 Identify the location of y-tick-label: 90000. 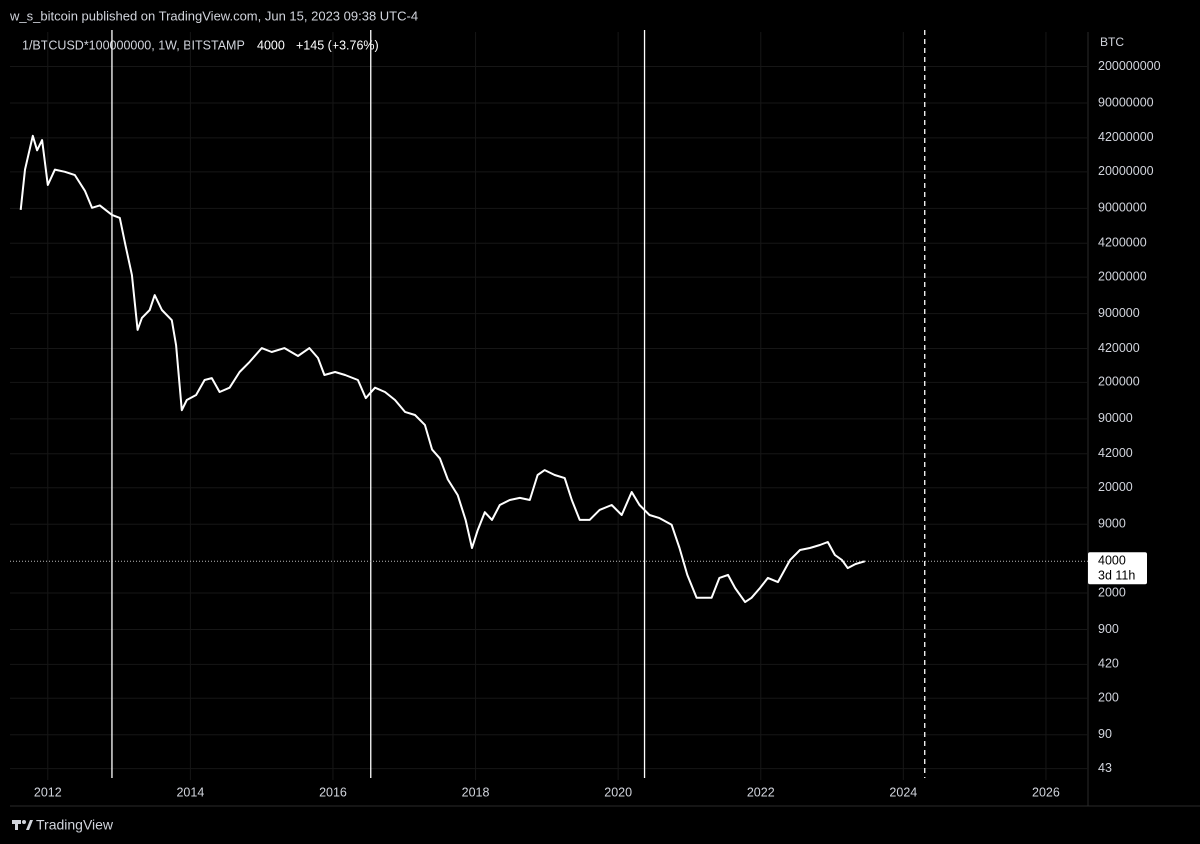
(1115, 418).